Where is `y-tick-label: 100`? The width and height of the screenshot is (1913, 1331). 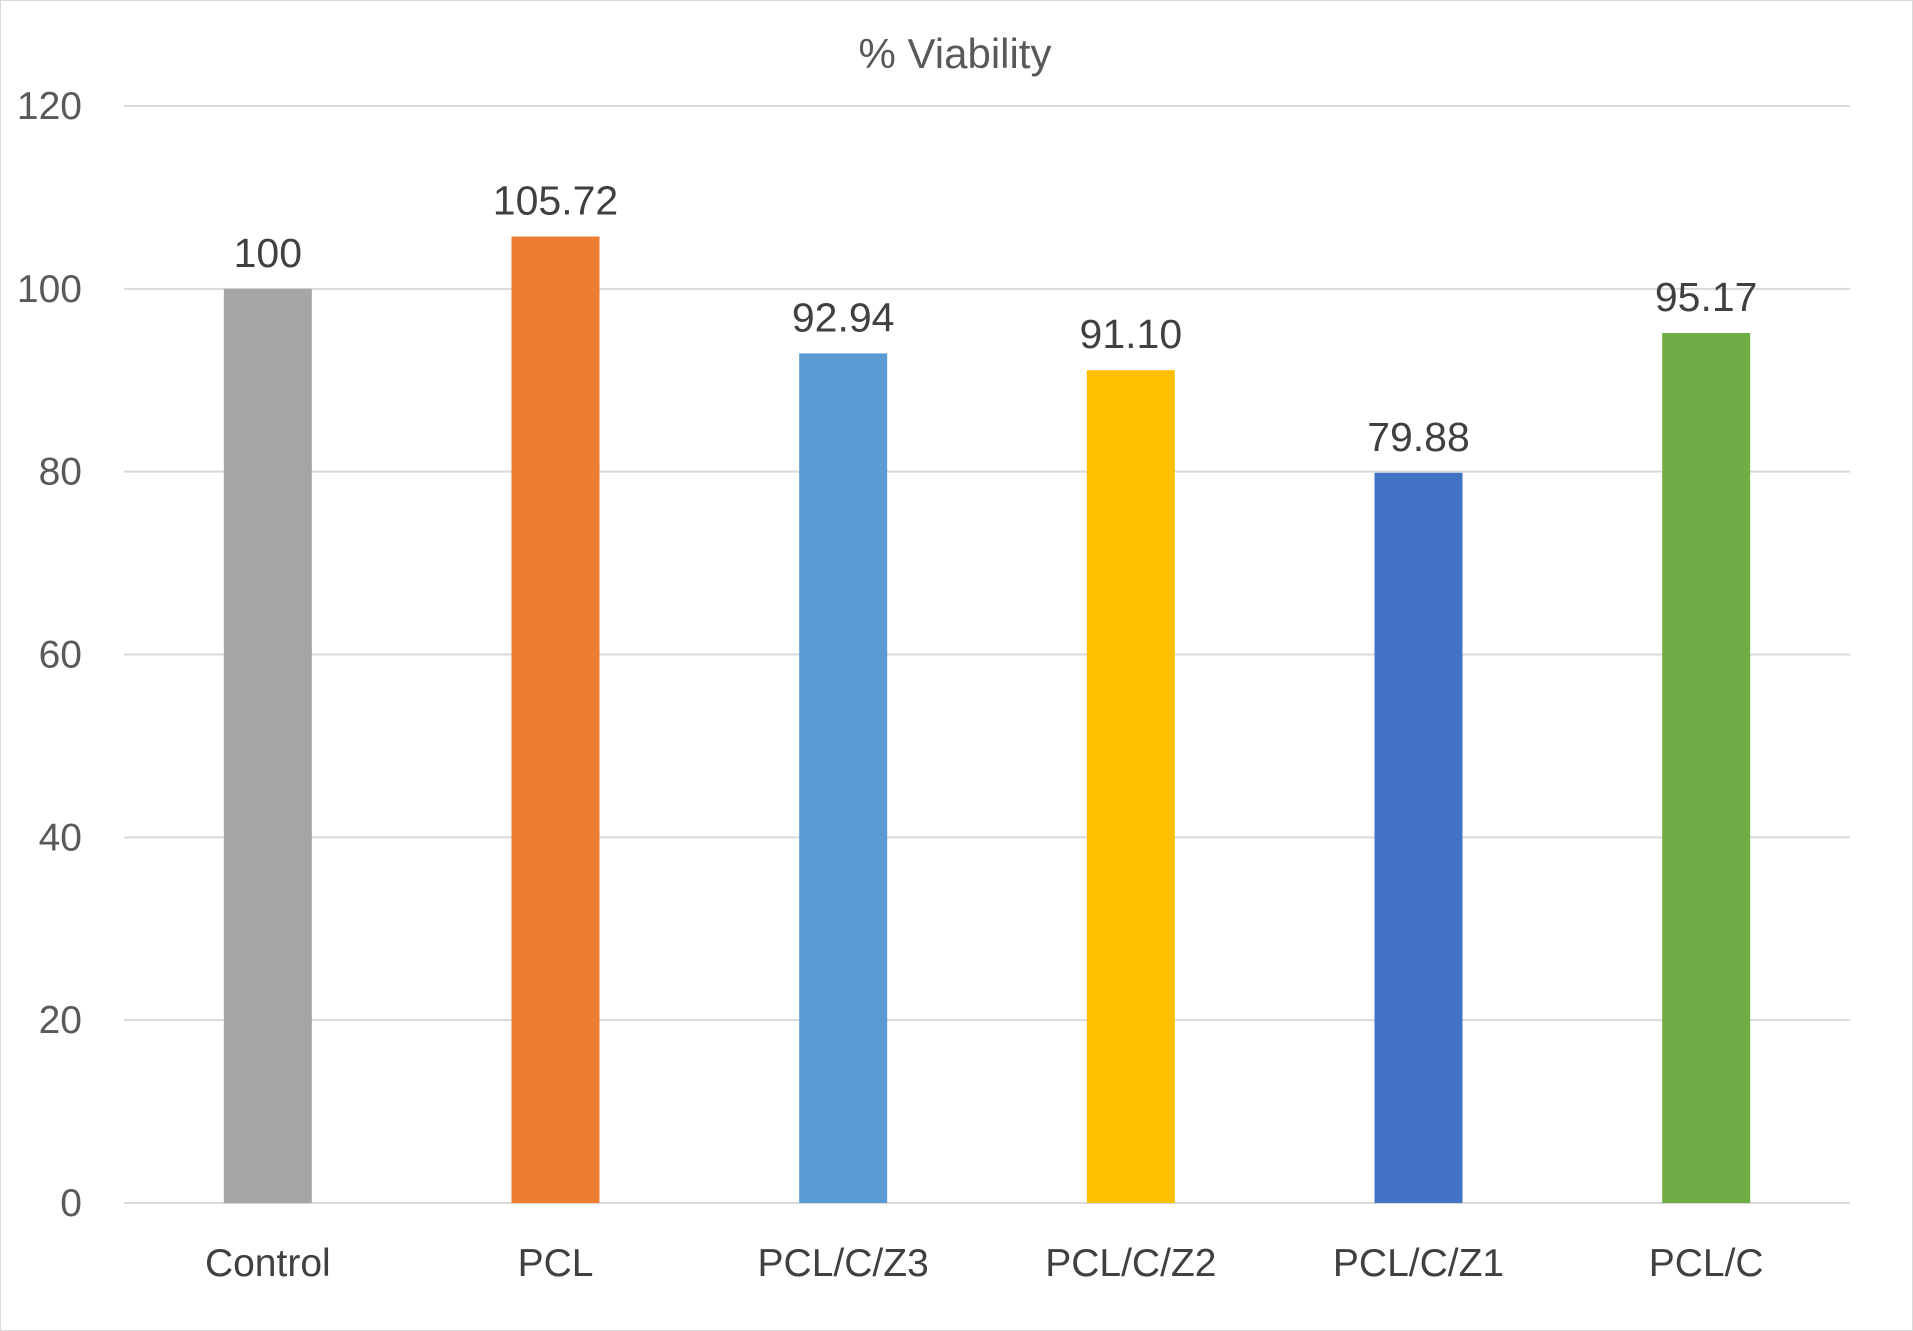 y-tick-label: 100 is located at coordinates (49, 289).